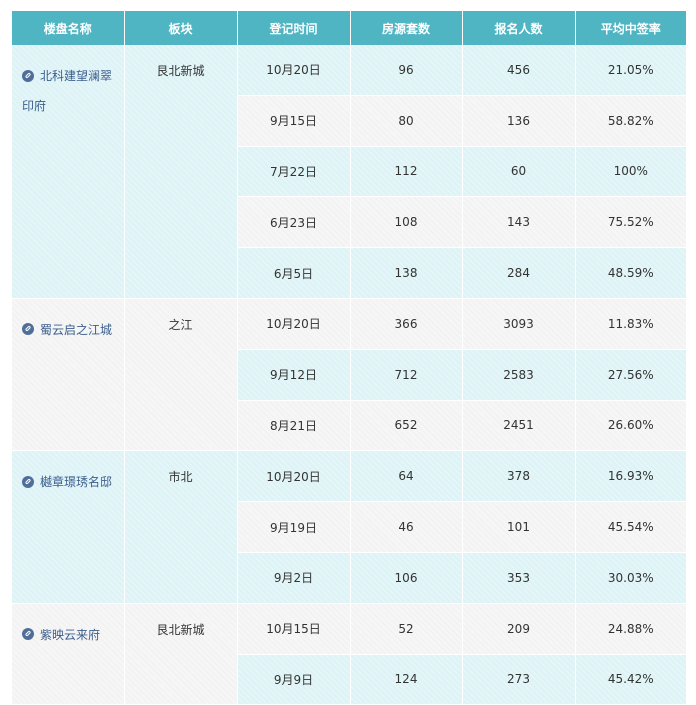 This screenshot has width=696, height=705. Describe the element at coordinates (406, 324) in the screenshot. I see `units-cell: 366` at that location.